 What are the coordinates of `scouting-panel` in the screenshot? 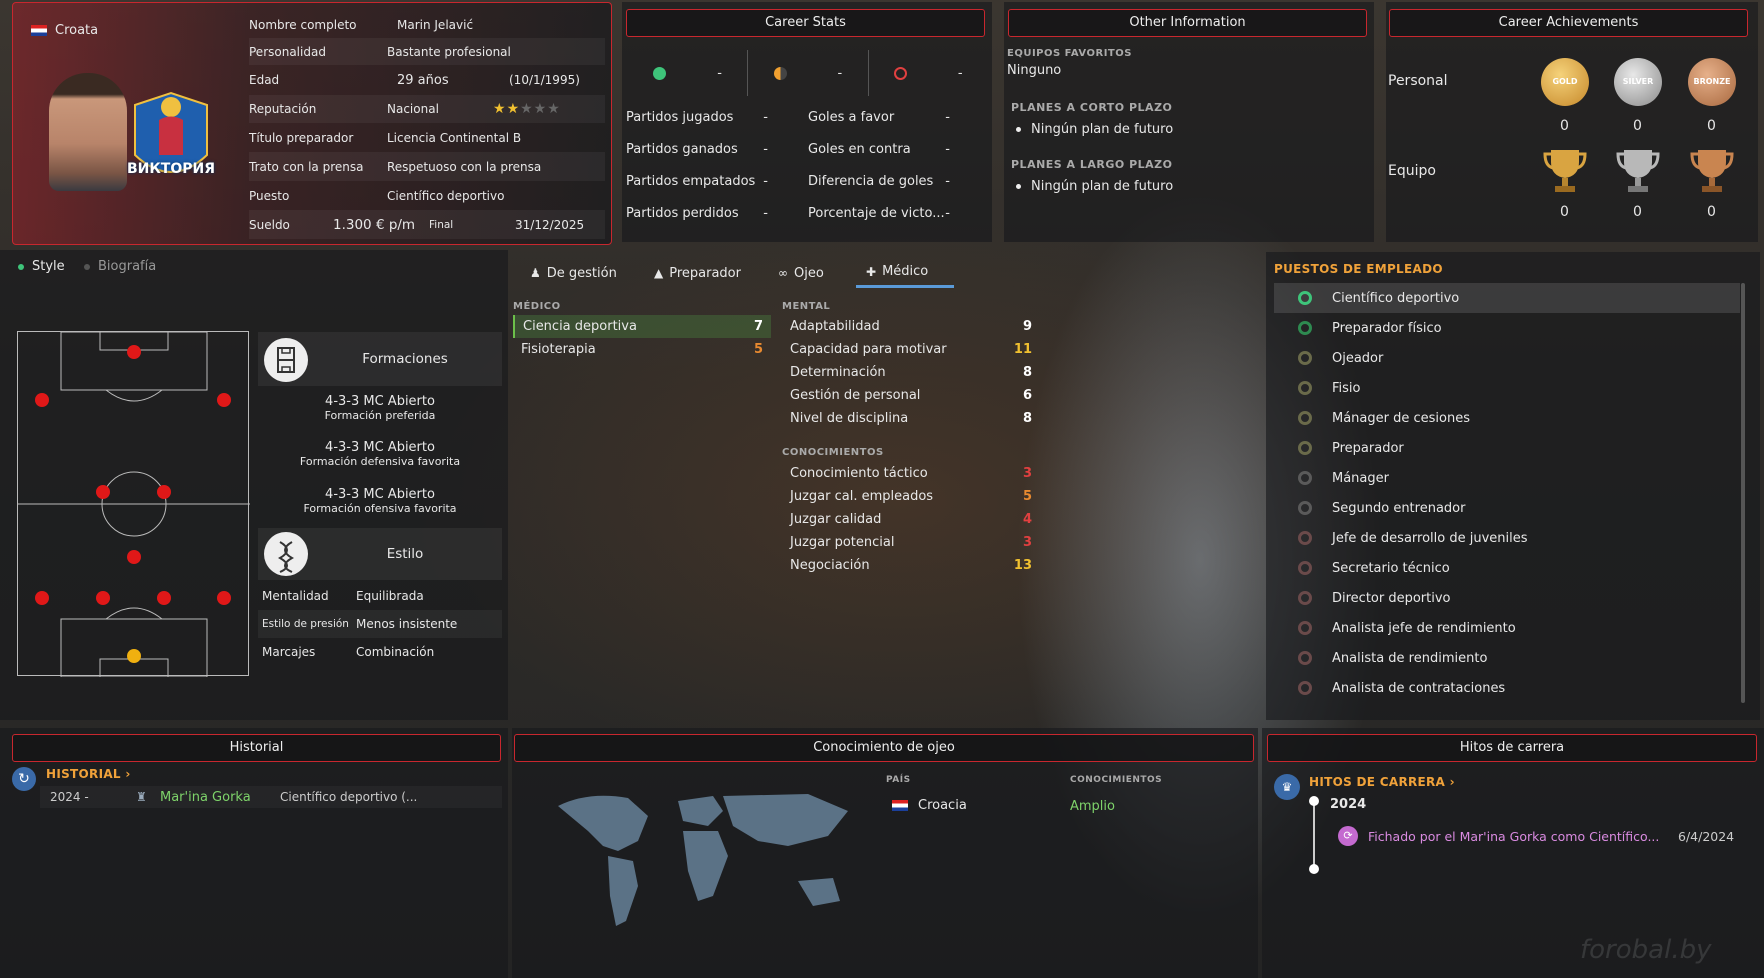 It's located at (885, 853).